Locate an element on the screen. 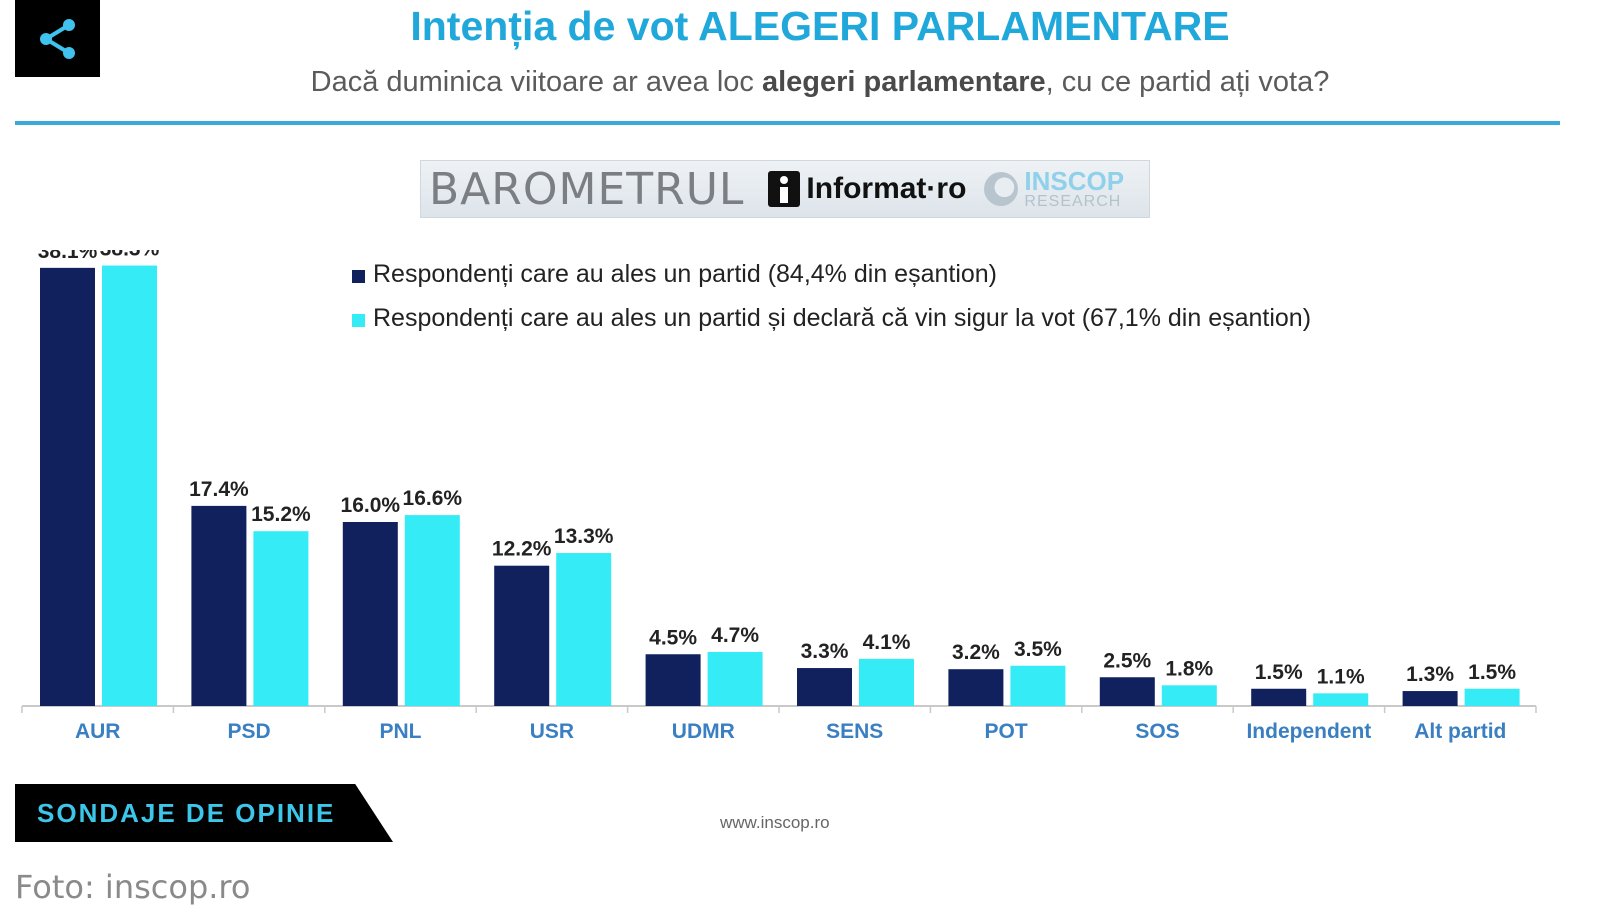 This screenshot has width=1600, height=906. bar-all-respondents-pnl is located at coordinates (370, 614).